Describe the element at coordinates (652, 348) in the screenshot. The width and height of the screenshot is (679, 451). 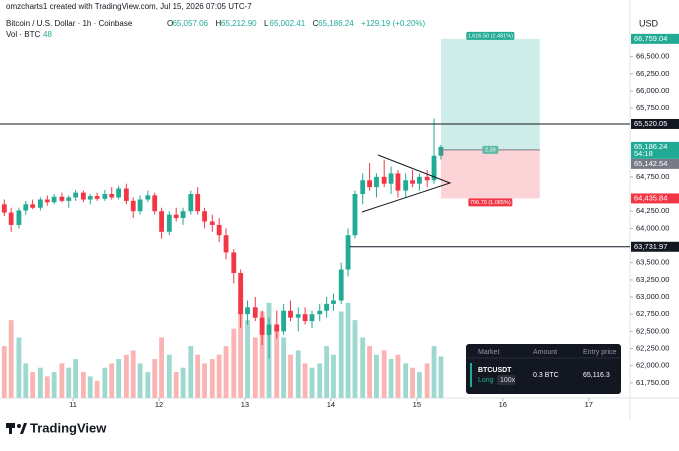
I see `y-tick-label: 62,250.00` at that location.